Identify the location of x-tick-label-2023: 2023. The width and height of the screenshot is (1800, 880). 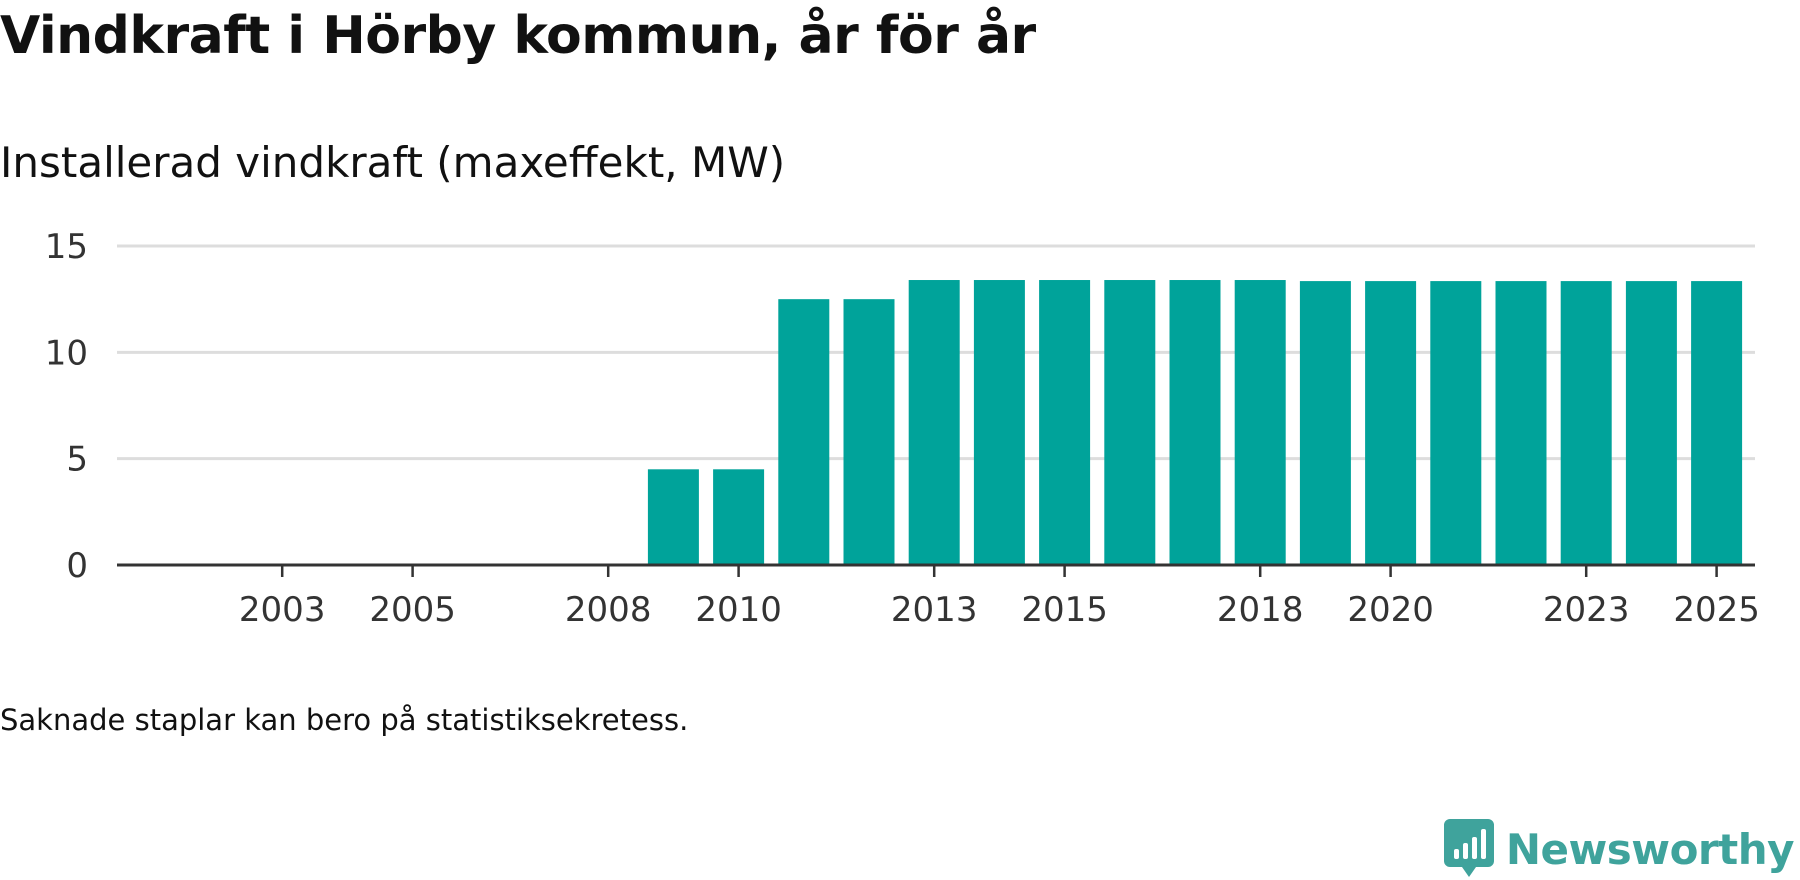
(1586, 610).